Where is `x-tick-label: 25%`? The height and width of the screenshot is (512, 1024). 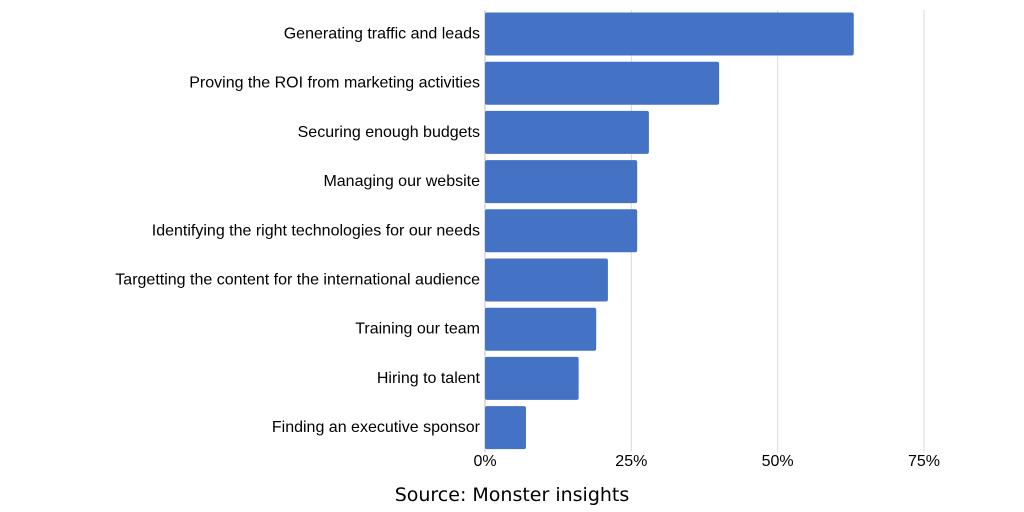 x-tick-label: 25% is located at coordinates (631, 461).